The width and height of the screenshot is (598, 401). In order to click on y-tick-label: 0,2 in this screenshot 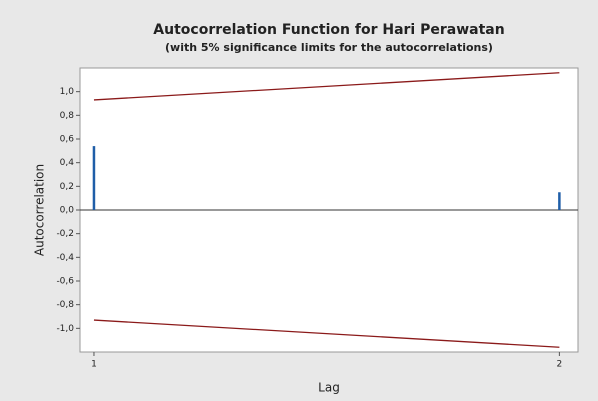, I will do `click(67, 187)`.